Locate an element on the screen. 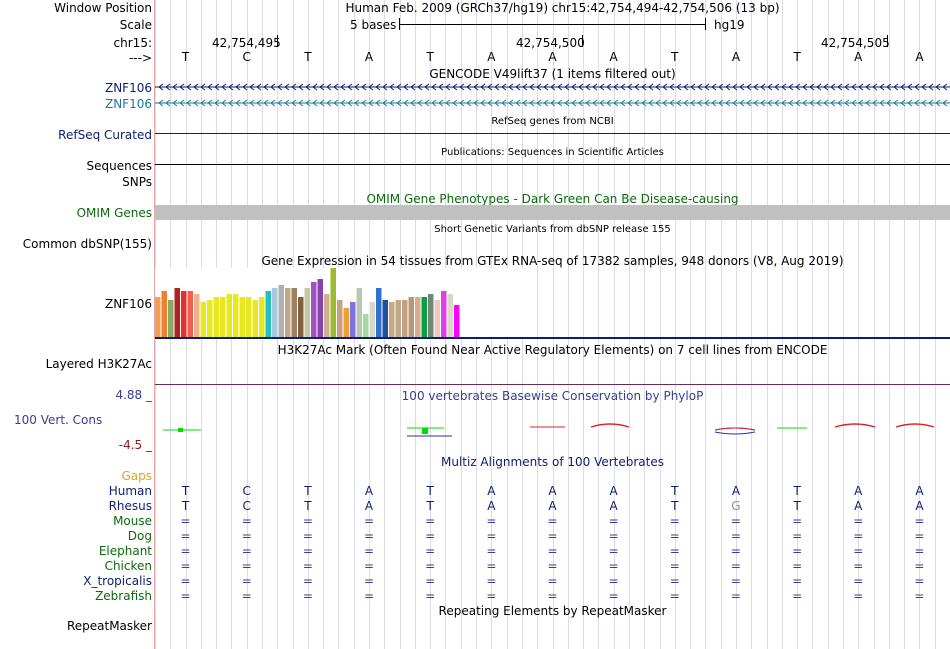 The width and height of the screenshot is (950, 649). multiz-track-title: Multiz Alignments of 100 Vertebrates is located at coordinates (552, 462).